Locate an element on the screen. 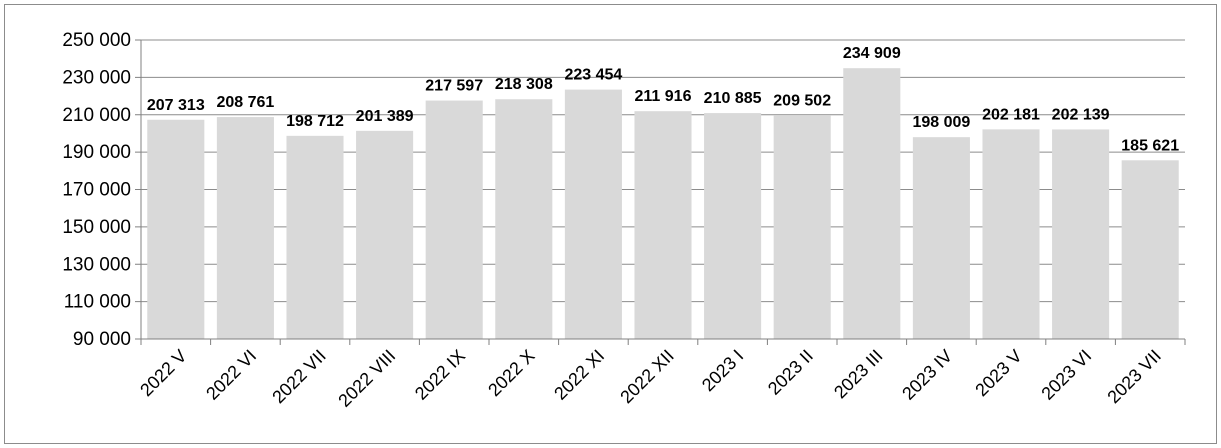 Image resolution: width=1221 pixels, height=448 pixels. data-label: 217 597 is located at coordinates (454, 86).